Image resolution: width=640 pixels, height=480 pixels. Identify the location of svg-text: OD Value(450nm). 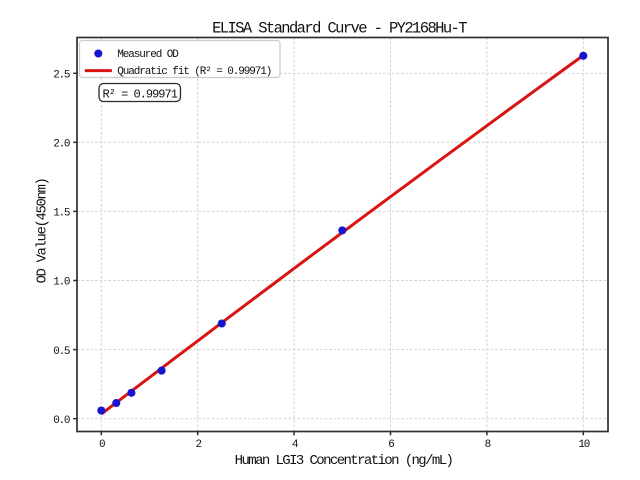
(43, 230).